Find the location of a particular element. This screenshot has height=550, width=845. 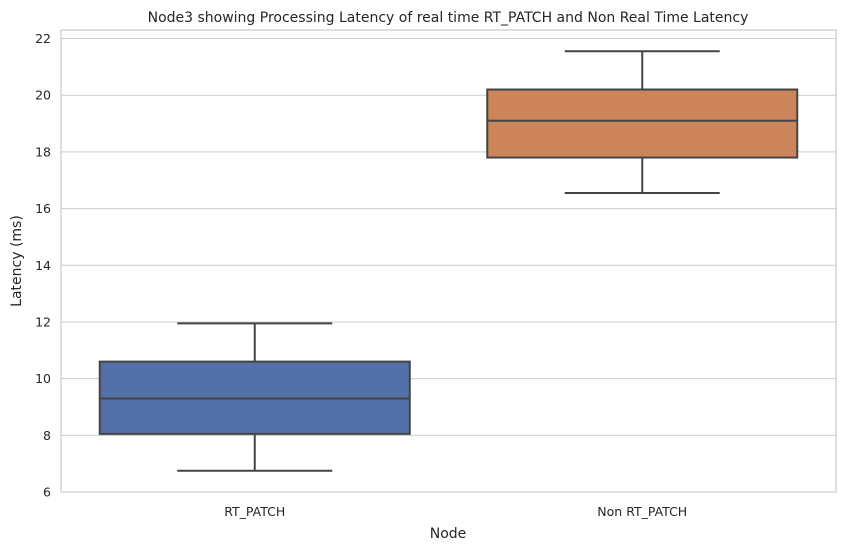

y-tick-label: 12 is located at coordinates (43, 321).